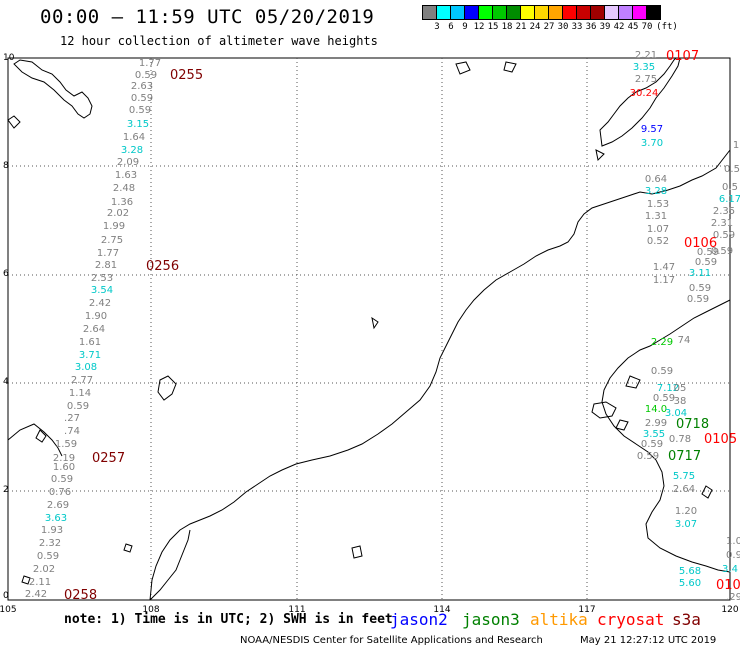 The width and height of the screenshot is (740, 650). Describe the element at coordinates (6, 382) in the screenshot. I see `lat-label: 4` at that location.